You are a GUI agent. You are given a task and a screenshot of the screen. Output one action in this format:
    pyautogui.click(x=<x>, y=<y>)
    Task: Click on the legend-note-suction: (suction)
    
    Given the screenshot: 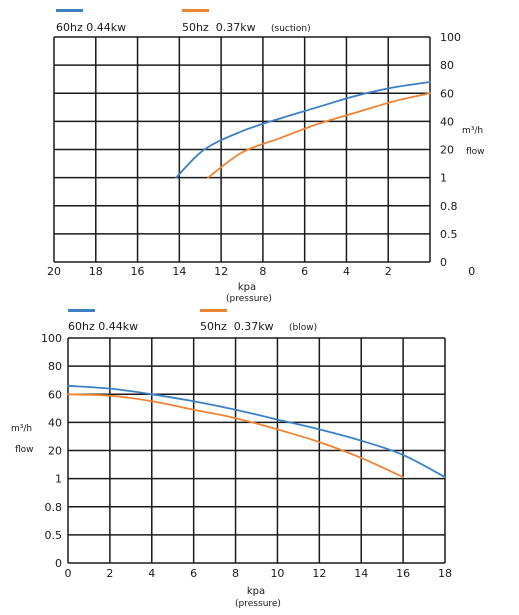 What is the action you would take?
    pyautogui.click(x=291, y=29)
    